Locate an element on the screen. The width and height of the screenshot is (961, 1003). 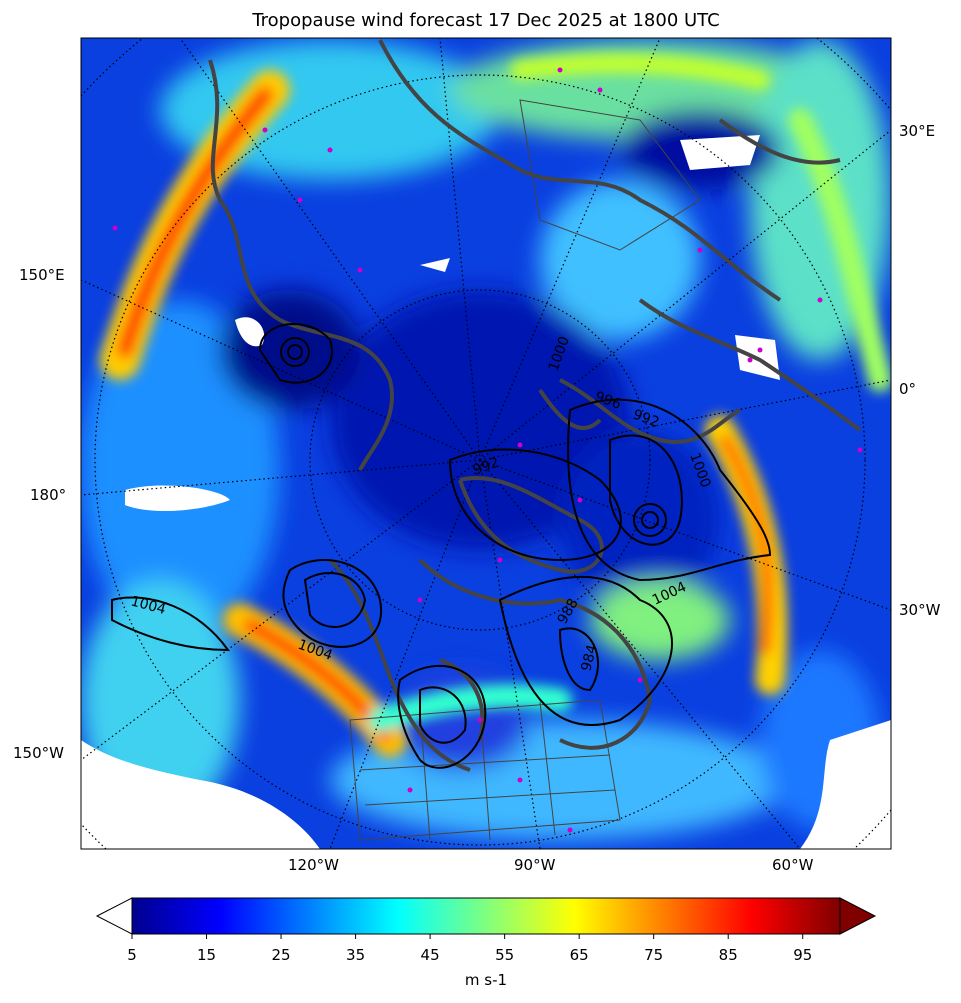
colorbar-tick-label: 65 is located at coordinates (579, 955).